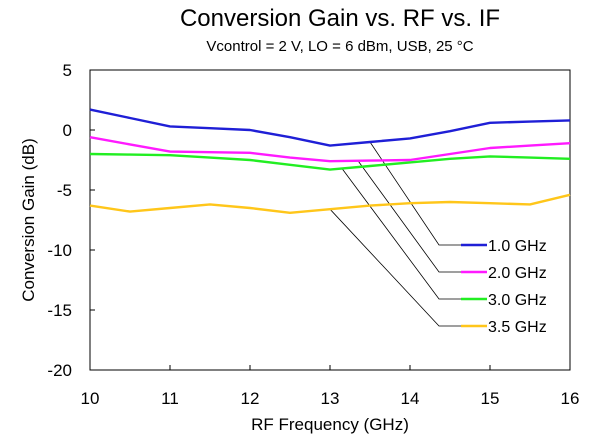 The width and height of the screenshot is (597, 439). Describe the element at coordinates (517, 273) in the screenshot. I see `legend-entry-label: 2.0 GHz` at that location.